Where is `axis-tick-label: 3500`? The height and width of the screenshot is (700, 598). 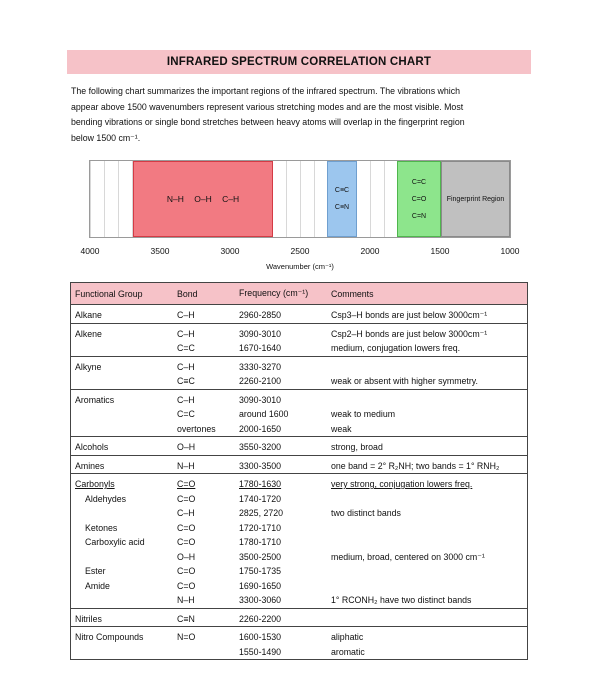
axis-tick-label: 3500 is located at coordinates (160, 251).